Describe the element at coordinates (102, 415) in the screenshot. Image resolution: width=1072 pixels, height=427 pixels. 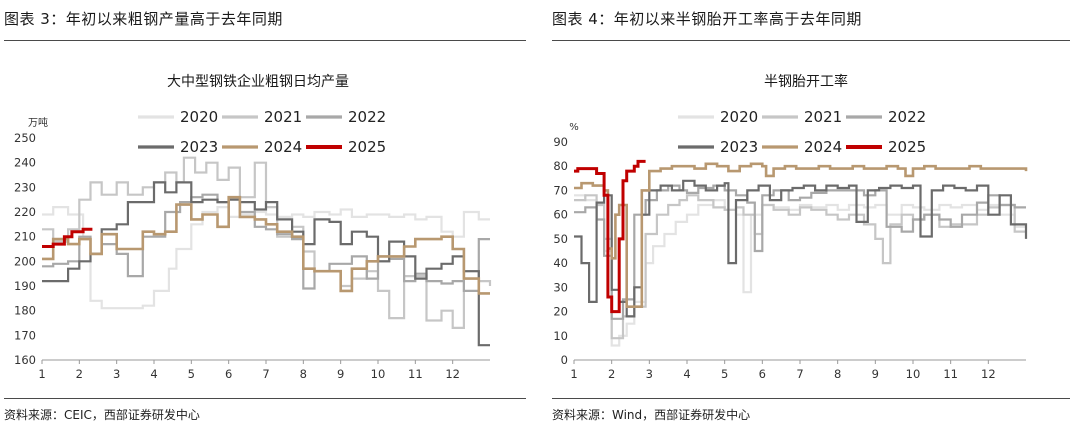
I see `source-note: 资料来源：CEIC，西部证券研发中心` at that location.